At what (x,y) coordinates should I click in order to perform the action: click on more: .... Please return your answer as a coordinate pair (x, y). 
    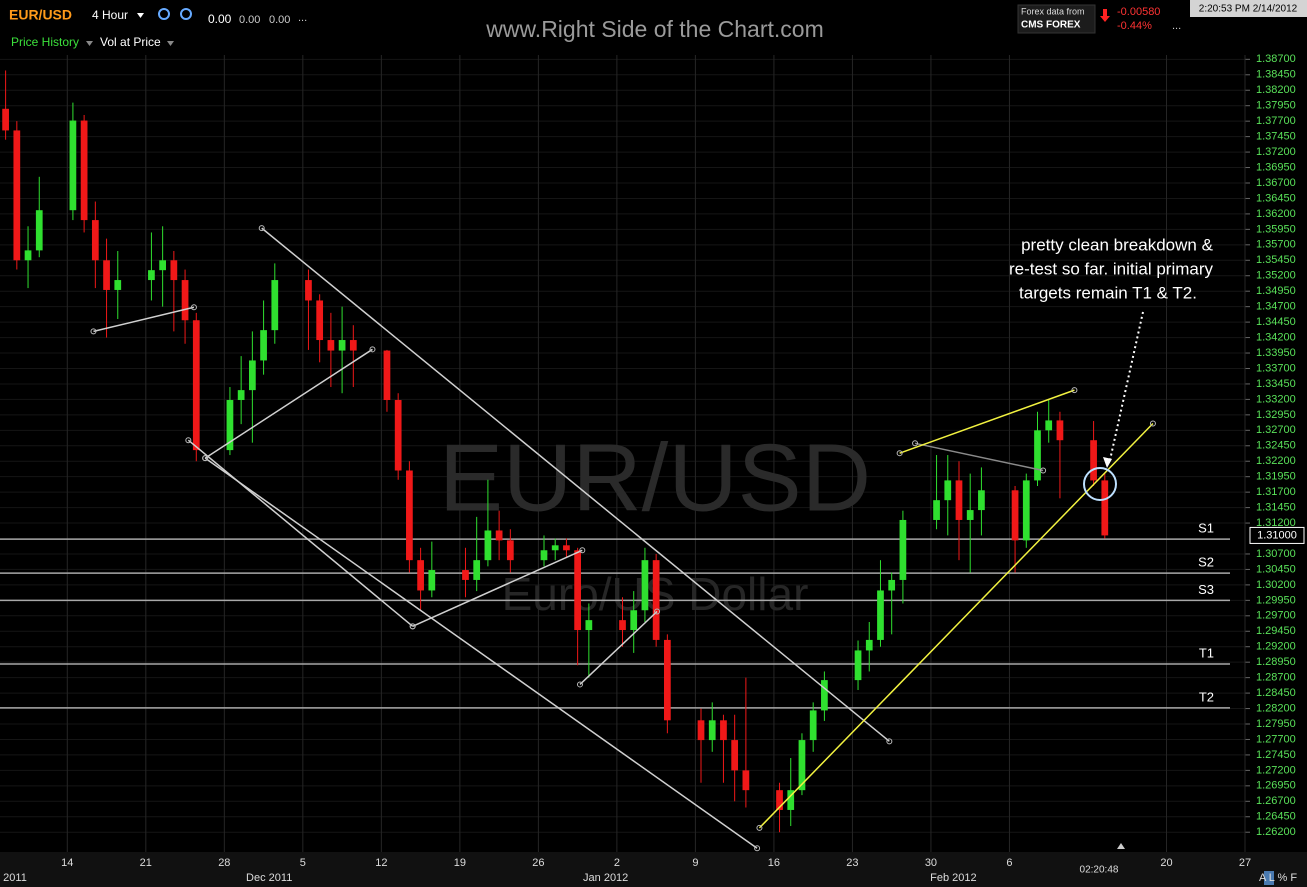
    Looking at the image, I should click on (1176, 26).